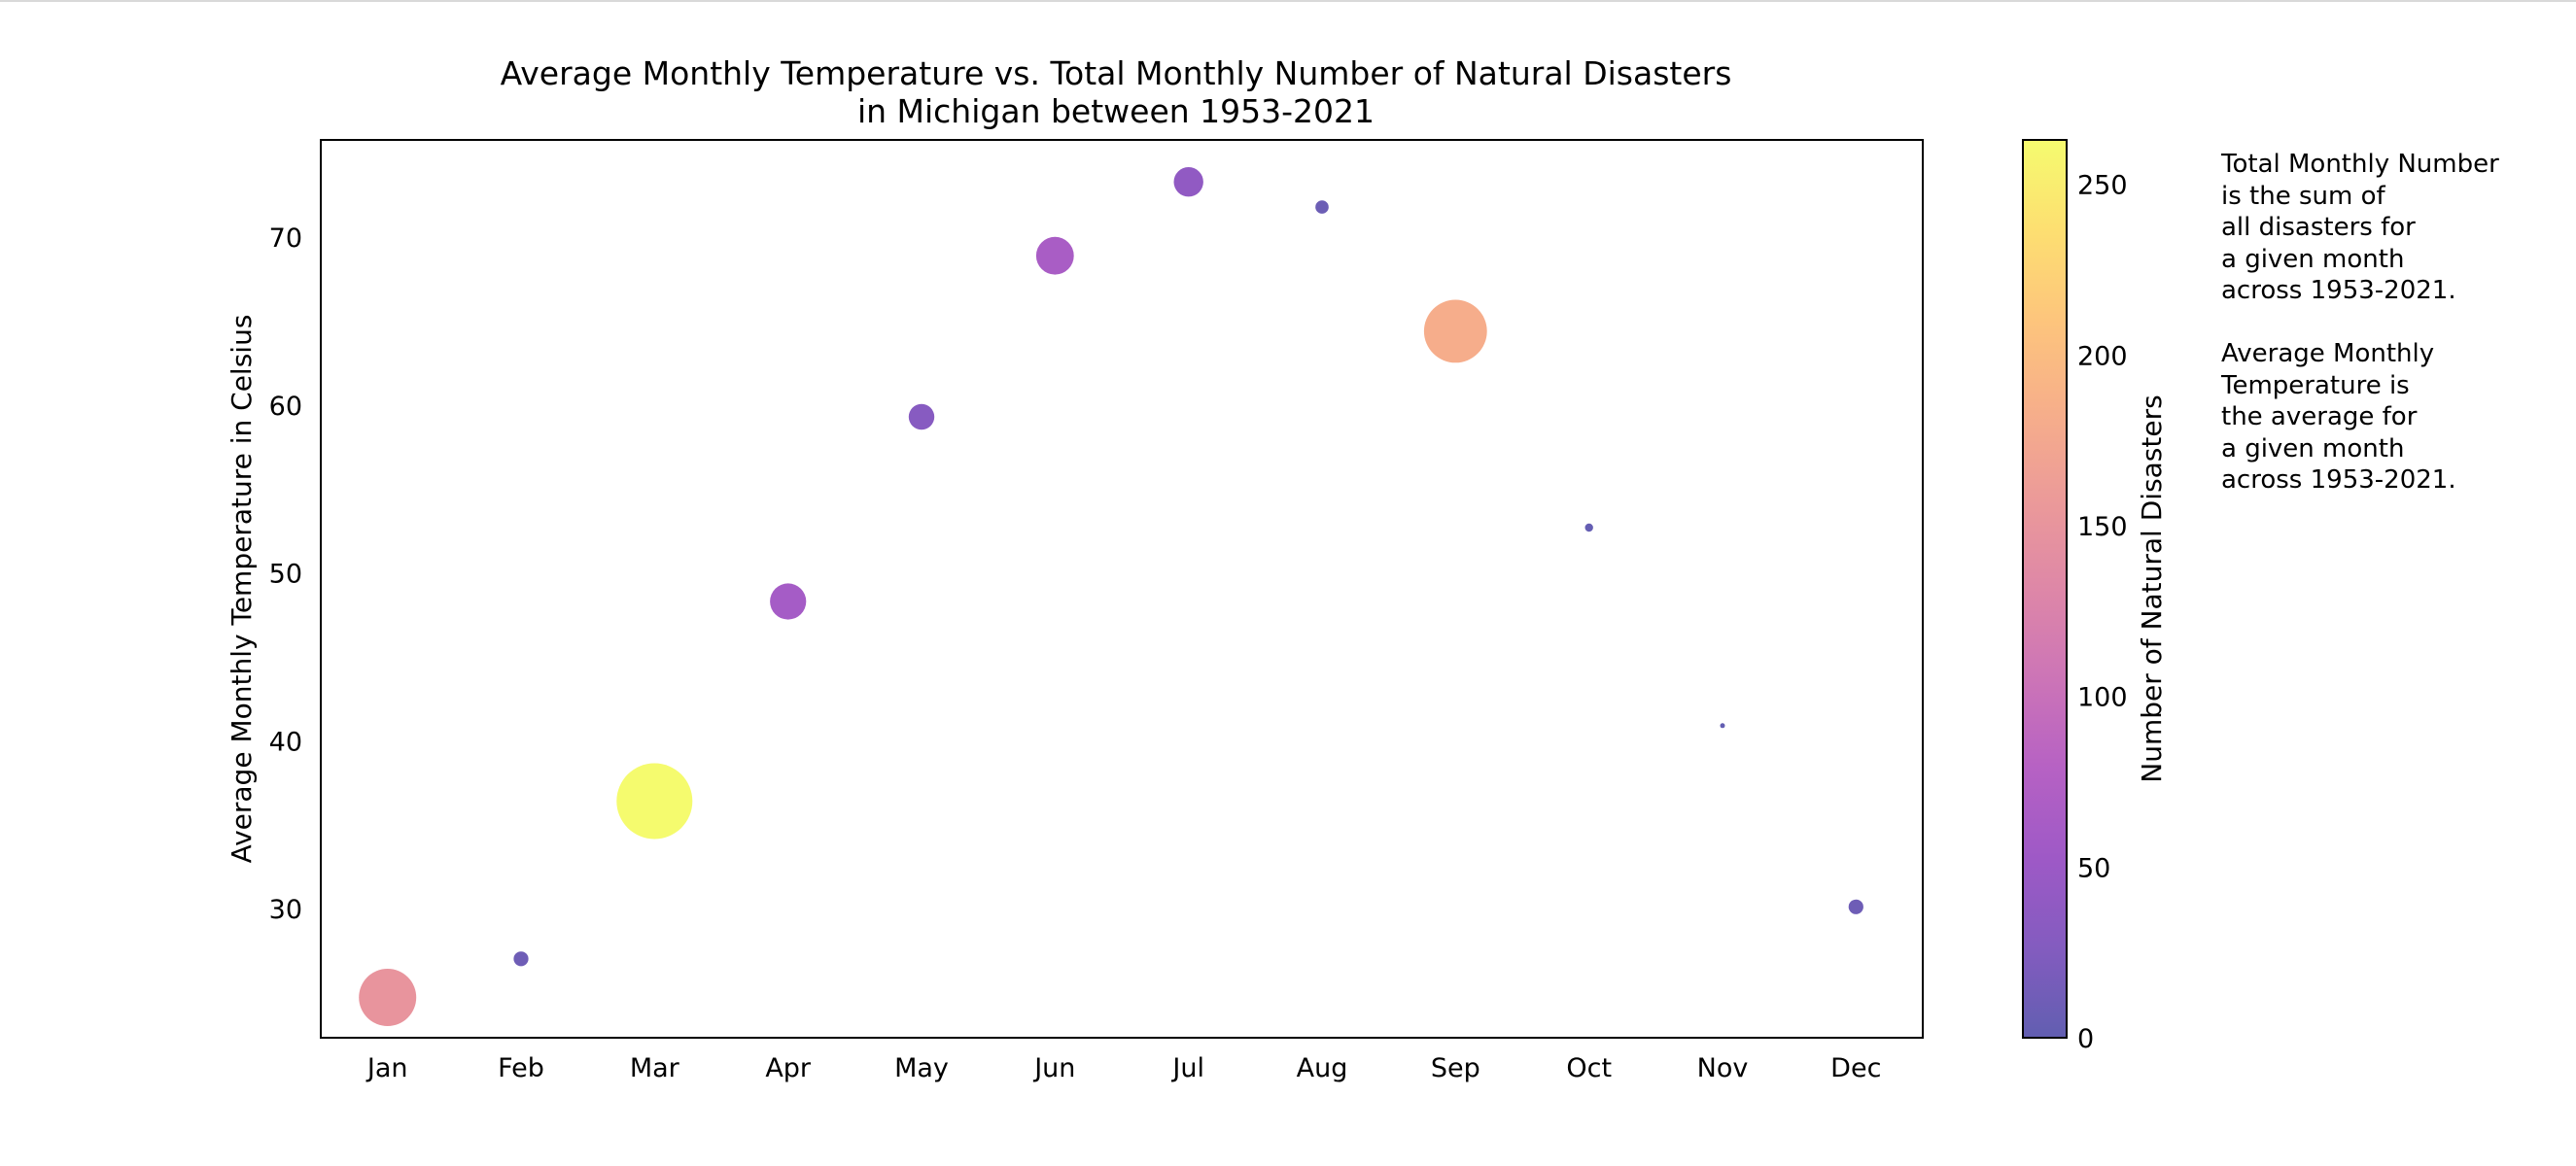  I want to click on colorbar, so click(2045, 589).